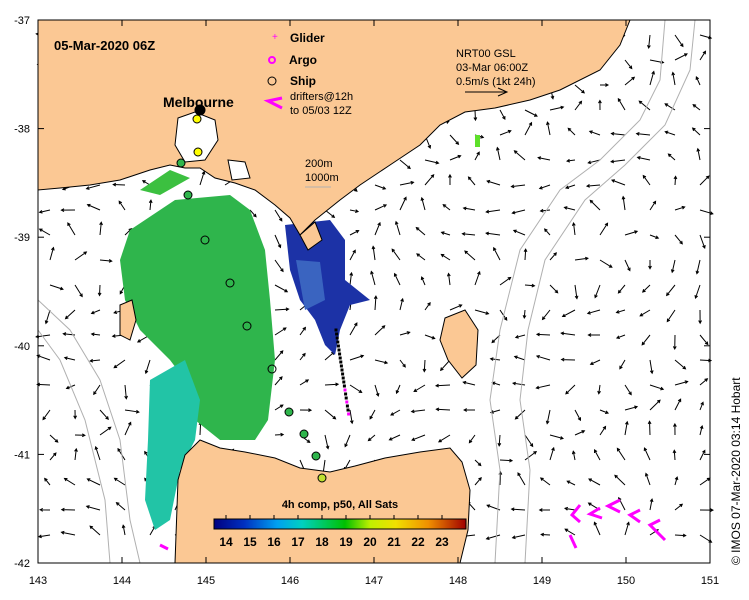 The image size is (749, 600). Describe the element at coordinates (321, 97) in the screenshot. I see `legend-drifters-1: drifters@12h` at that location.